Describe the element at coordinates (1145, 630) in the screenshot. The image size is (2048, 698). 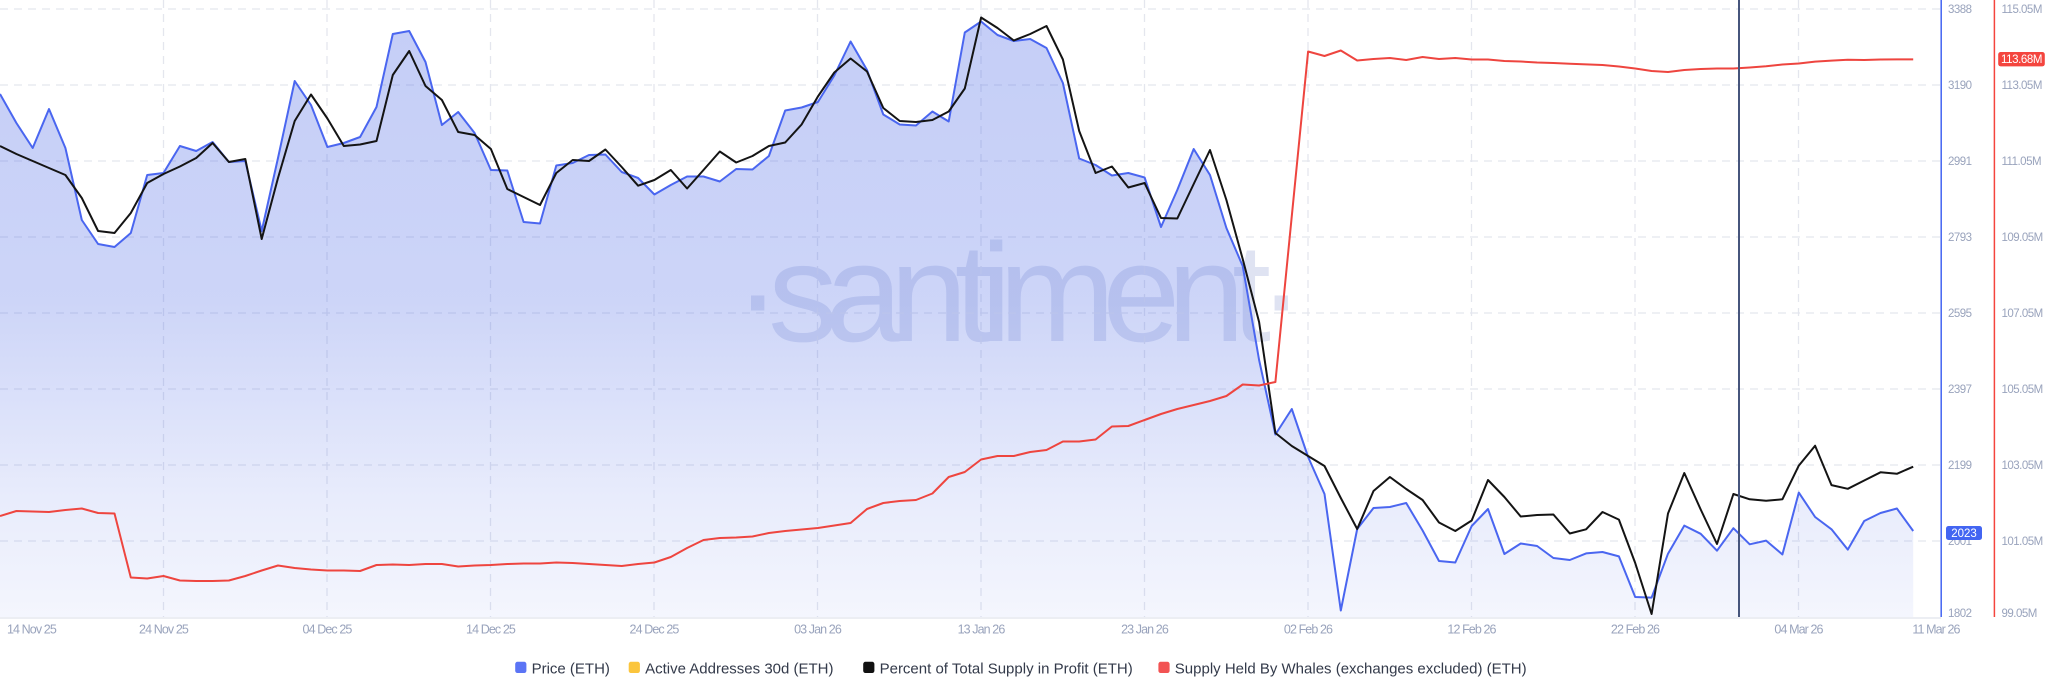
I see `svg-text: 23 Jan 26` at that location.